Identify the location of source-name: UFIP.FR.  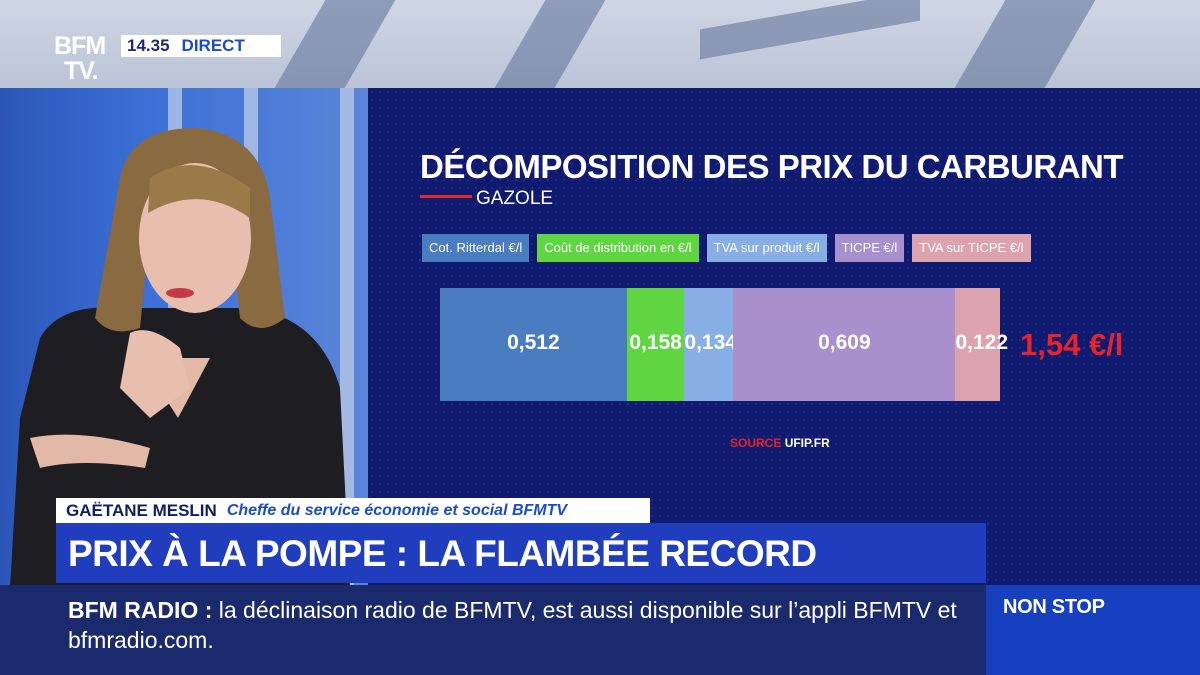
(807, 443).